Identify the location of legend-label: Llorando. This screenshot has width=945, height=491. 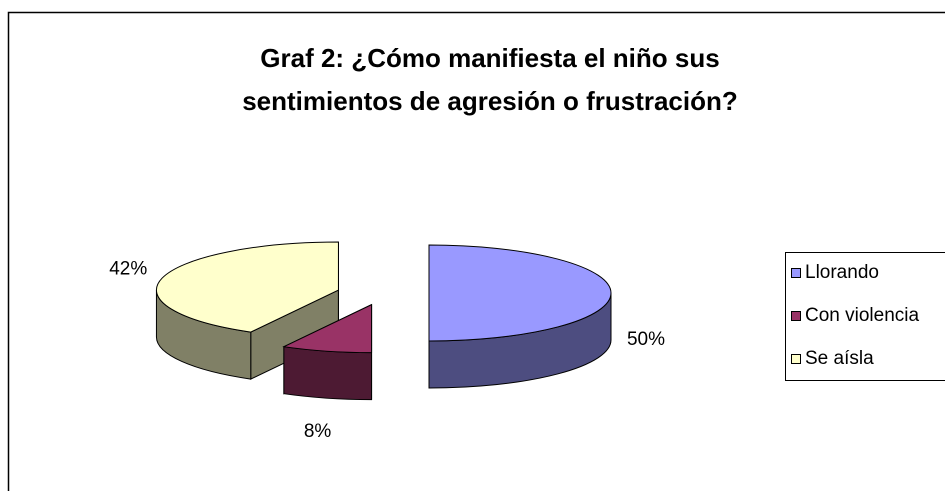
(842, 272).